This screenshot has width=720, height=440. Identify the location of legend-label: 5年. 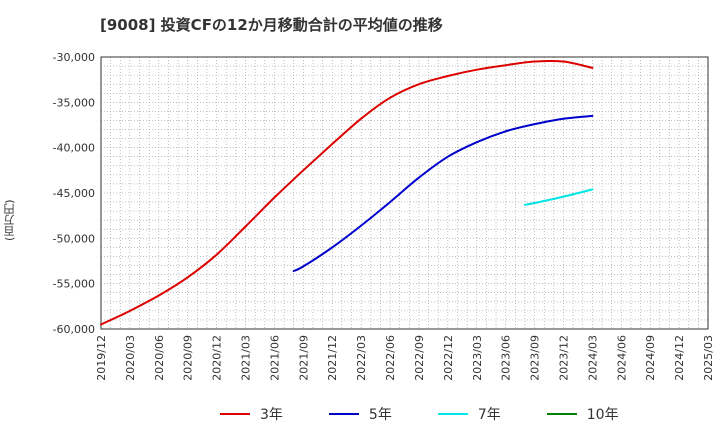
(380, 415).